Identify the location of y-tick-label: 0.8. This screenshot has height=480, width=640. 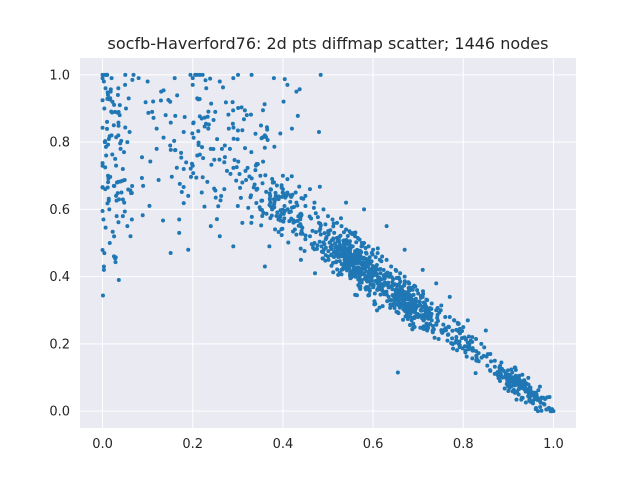
(59, 143).